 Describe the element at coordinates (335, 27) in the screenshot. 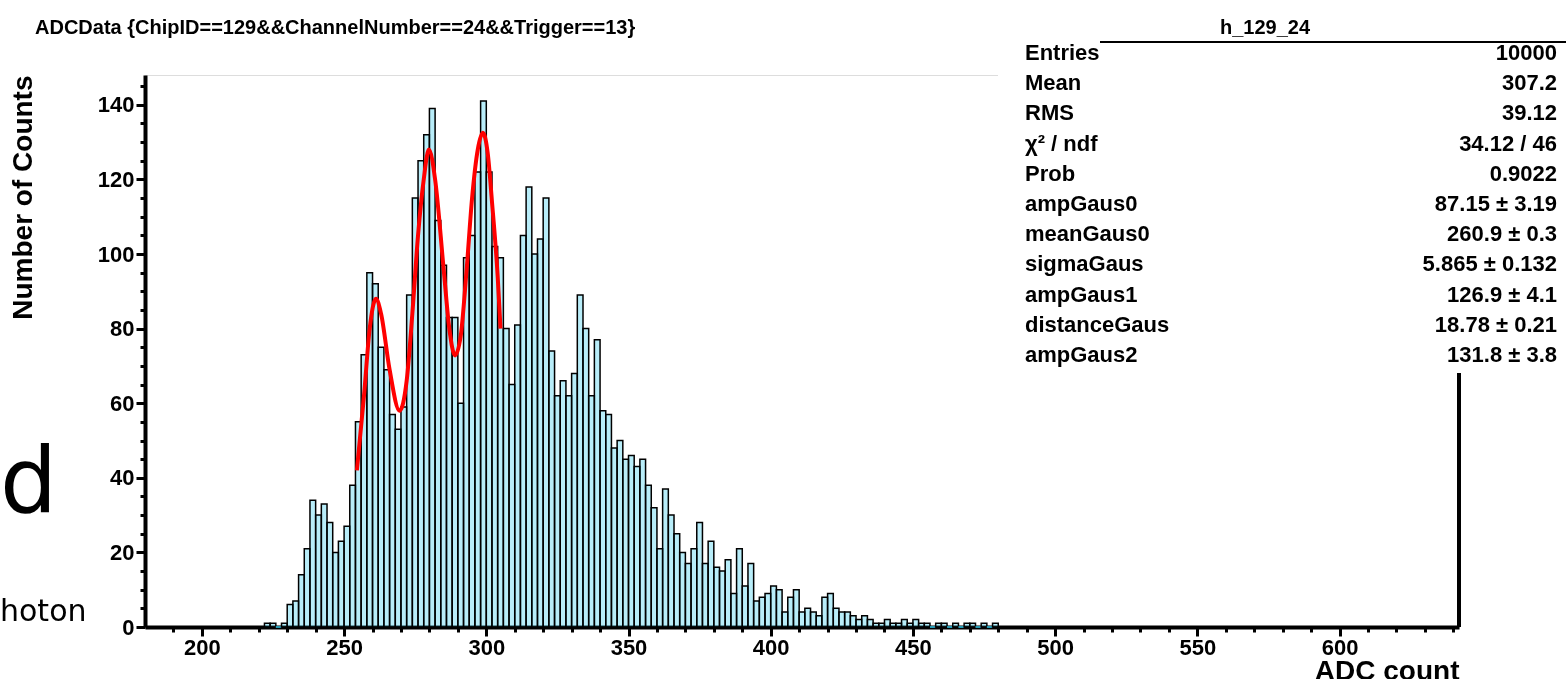

I see `chart-title: ADCData {ChipID==129&&ChannelNumber==24&&Trigger==13}` at that location.